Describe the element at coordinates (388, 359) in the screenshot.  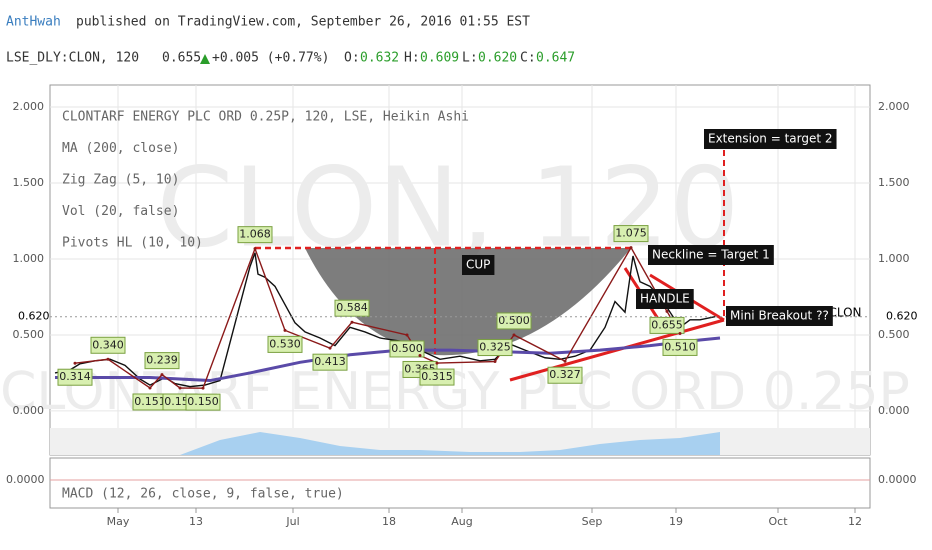
I see `indicator-line` at that location.